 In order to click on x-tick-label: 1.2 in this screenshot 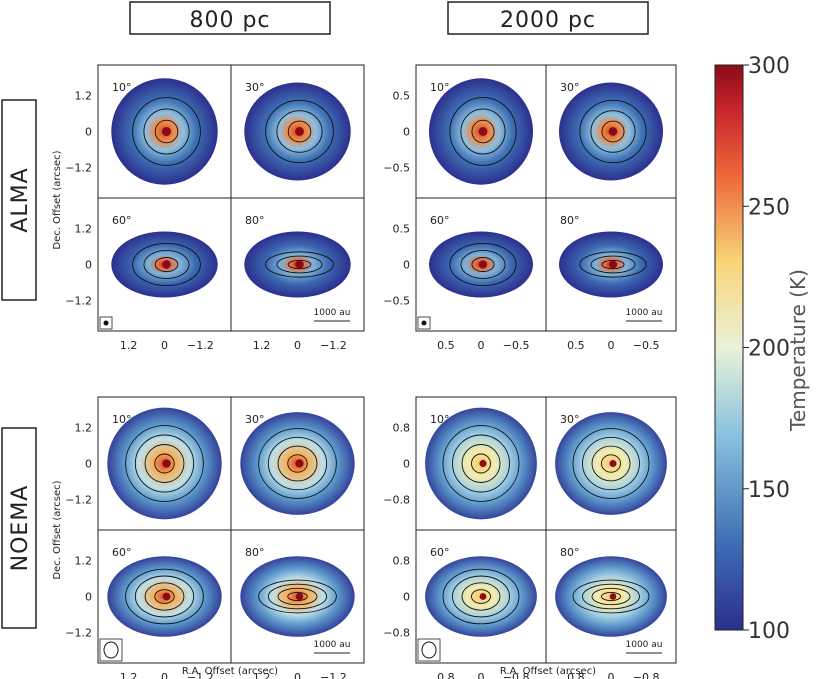, I will do `click(262, 675)`.